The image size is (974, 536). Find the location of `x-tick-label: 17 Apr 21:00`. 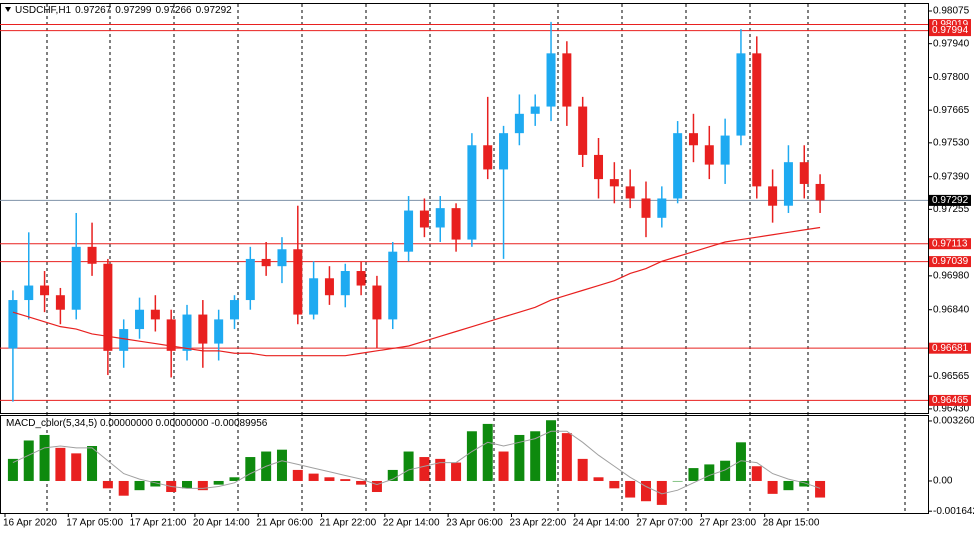

x-tick-label: 17 Apr 21:00 is located at coordinates (158, 523).